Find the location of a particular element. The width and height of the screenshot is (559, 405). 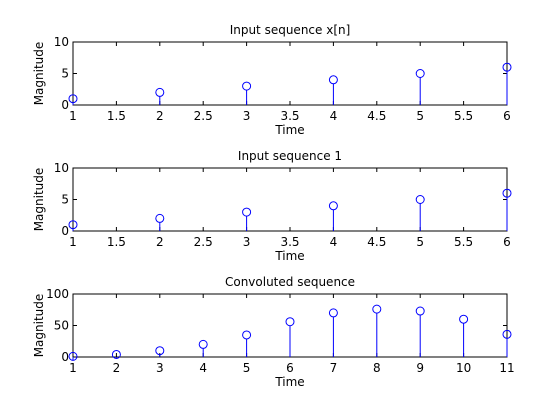

chart-title: Input sequence x[n] is located at coordinates (290, 30).